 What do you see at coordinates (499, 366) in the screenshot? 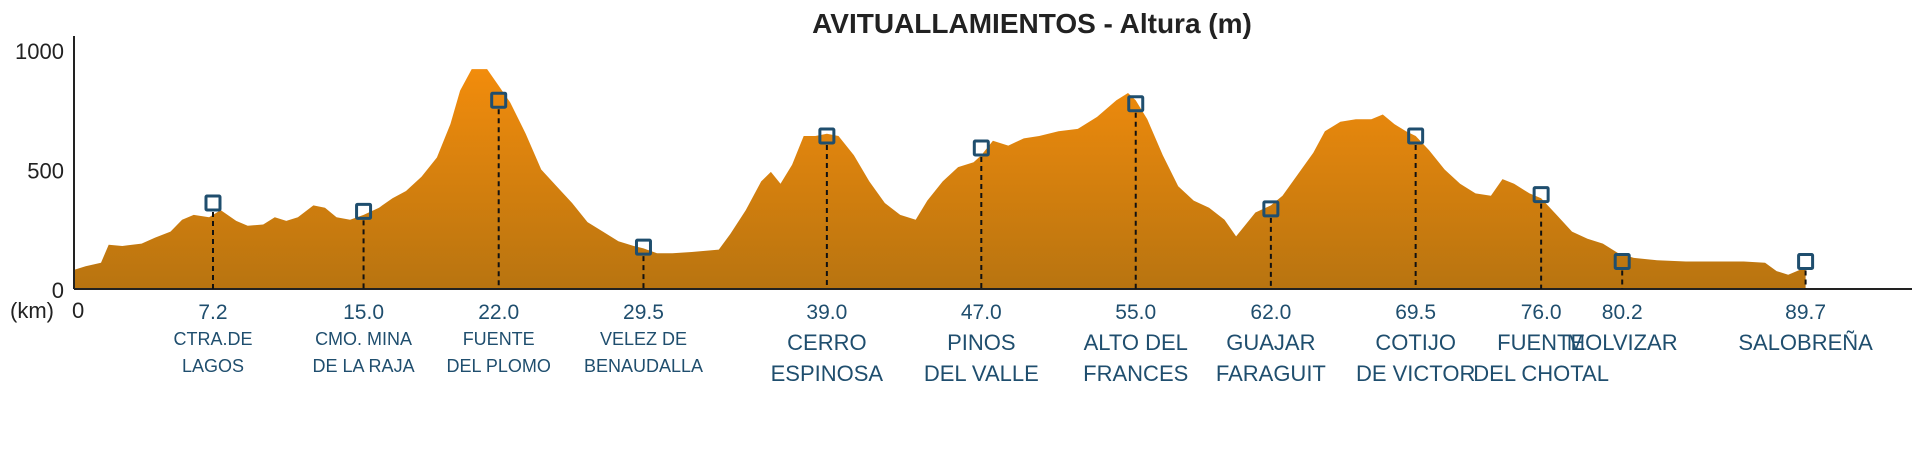
I see `aid-station-name: DEL PLOMO` at bounding box center [499, 366].